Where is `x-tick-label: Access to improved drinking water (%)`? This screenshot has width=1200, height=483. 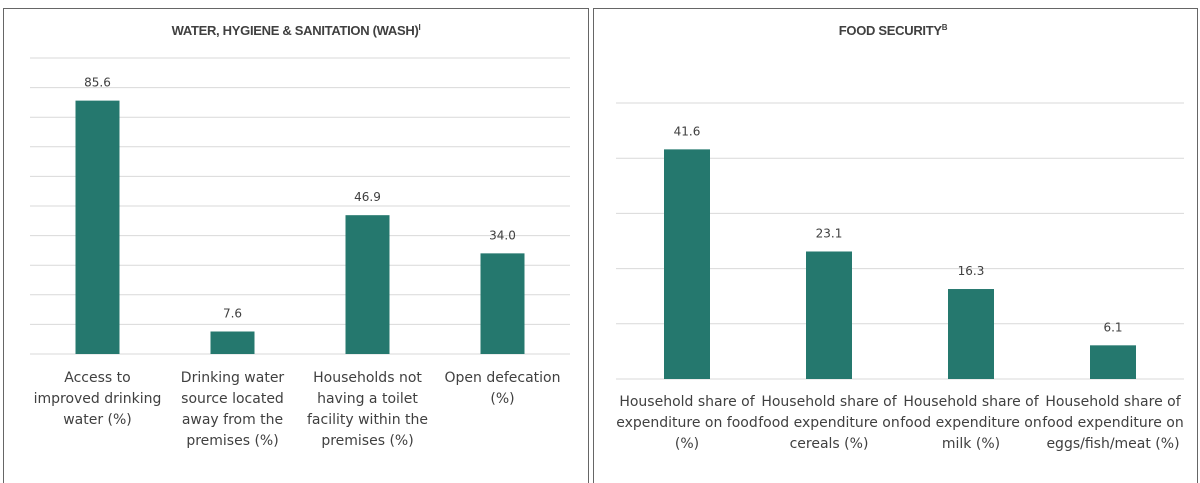 x-tick-label: Access to improved drinking water (%) is located at coordinates (97, 399).